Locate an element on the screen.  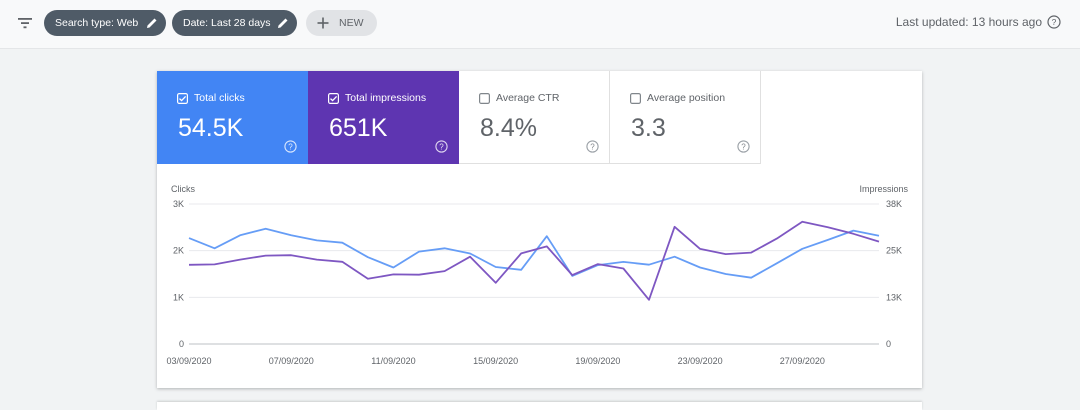
right-tick-label: 25K is located at coordinates (894, 251).